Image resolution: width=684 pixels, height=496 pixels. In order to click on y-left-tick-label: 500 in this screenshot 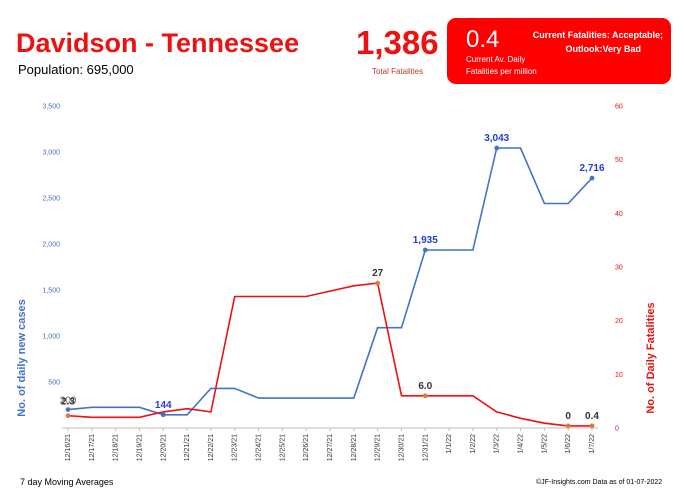, I will do `click(54, 383)`.